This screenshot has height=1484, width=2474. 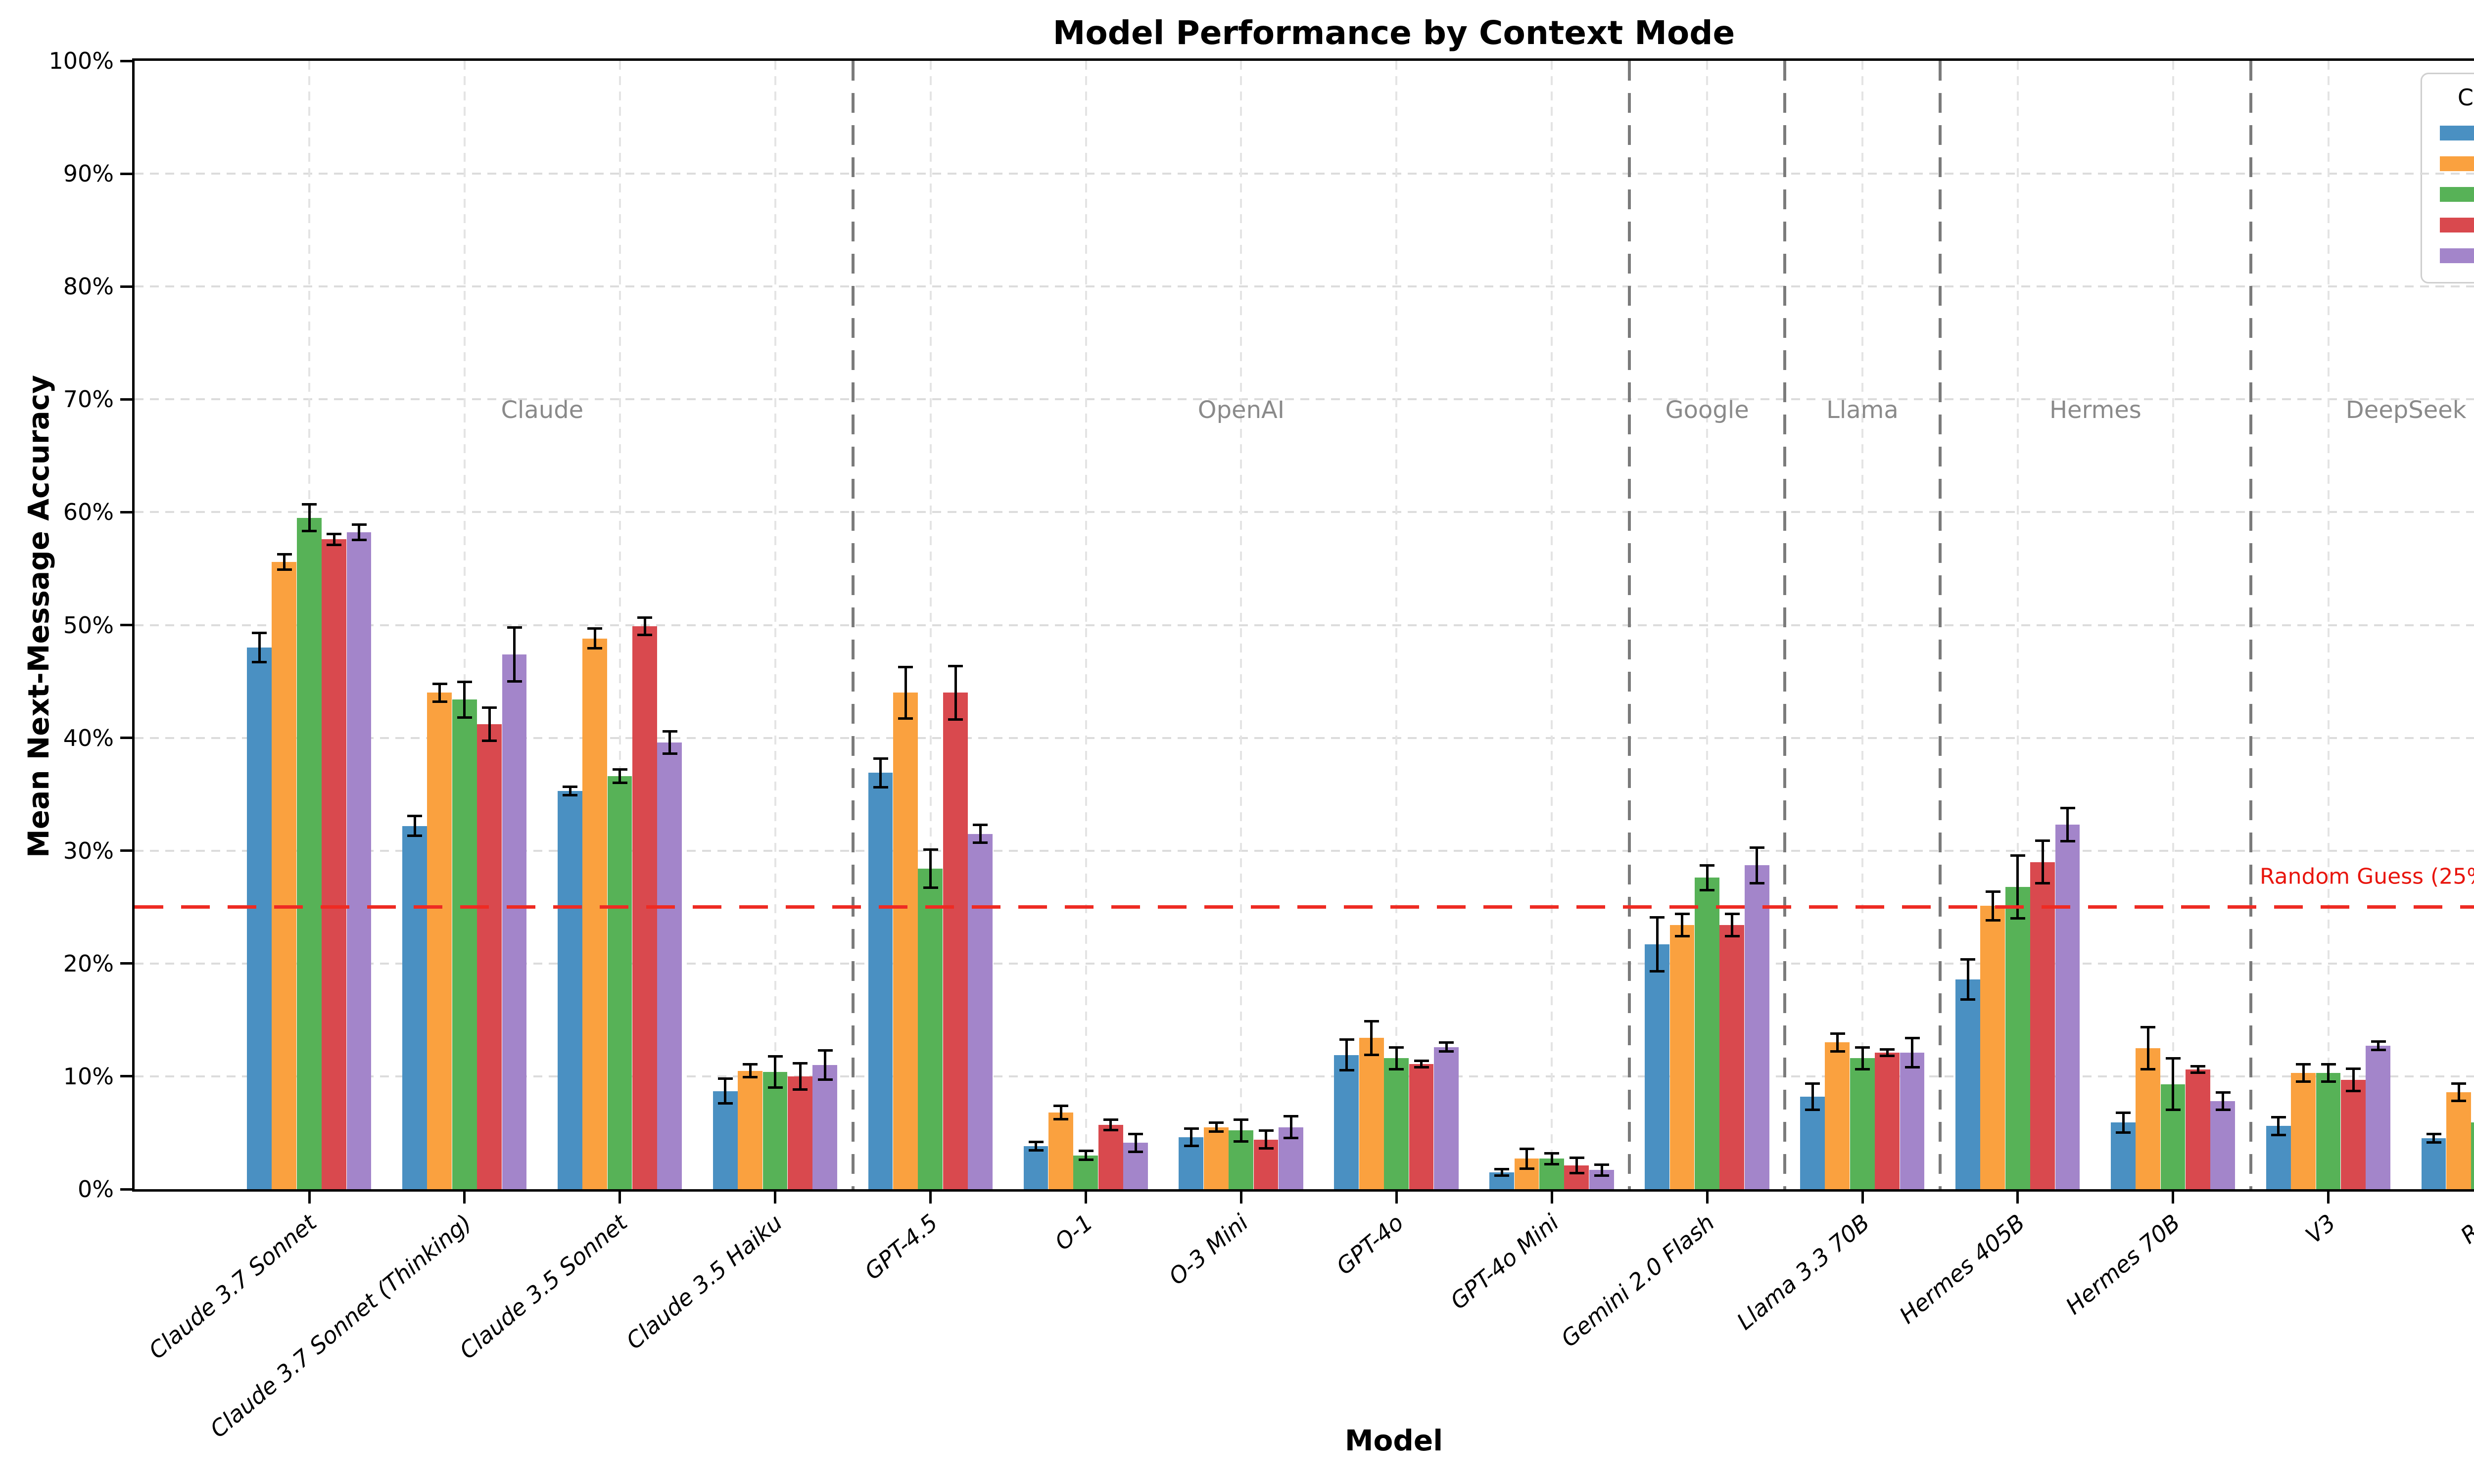 What do you see at coordinates (1394, 33) in the screenshot?
I see `chart-title: Model Performance by Context Mode` at bounding box center [1394, 33].